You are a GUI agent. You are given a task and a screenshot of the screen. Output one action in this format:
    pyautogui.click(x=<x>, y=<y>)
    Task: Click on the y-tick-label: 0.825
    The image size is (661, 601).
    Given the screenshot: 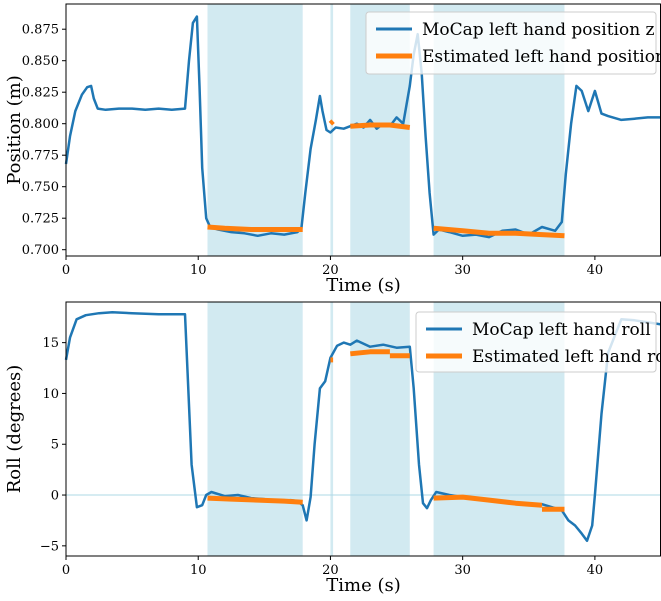 What is the action you would take?
    pyautogui.click(x=40, y=93)
    